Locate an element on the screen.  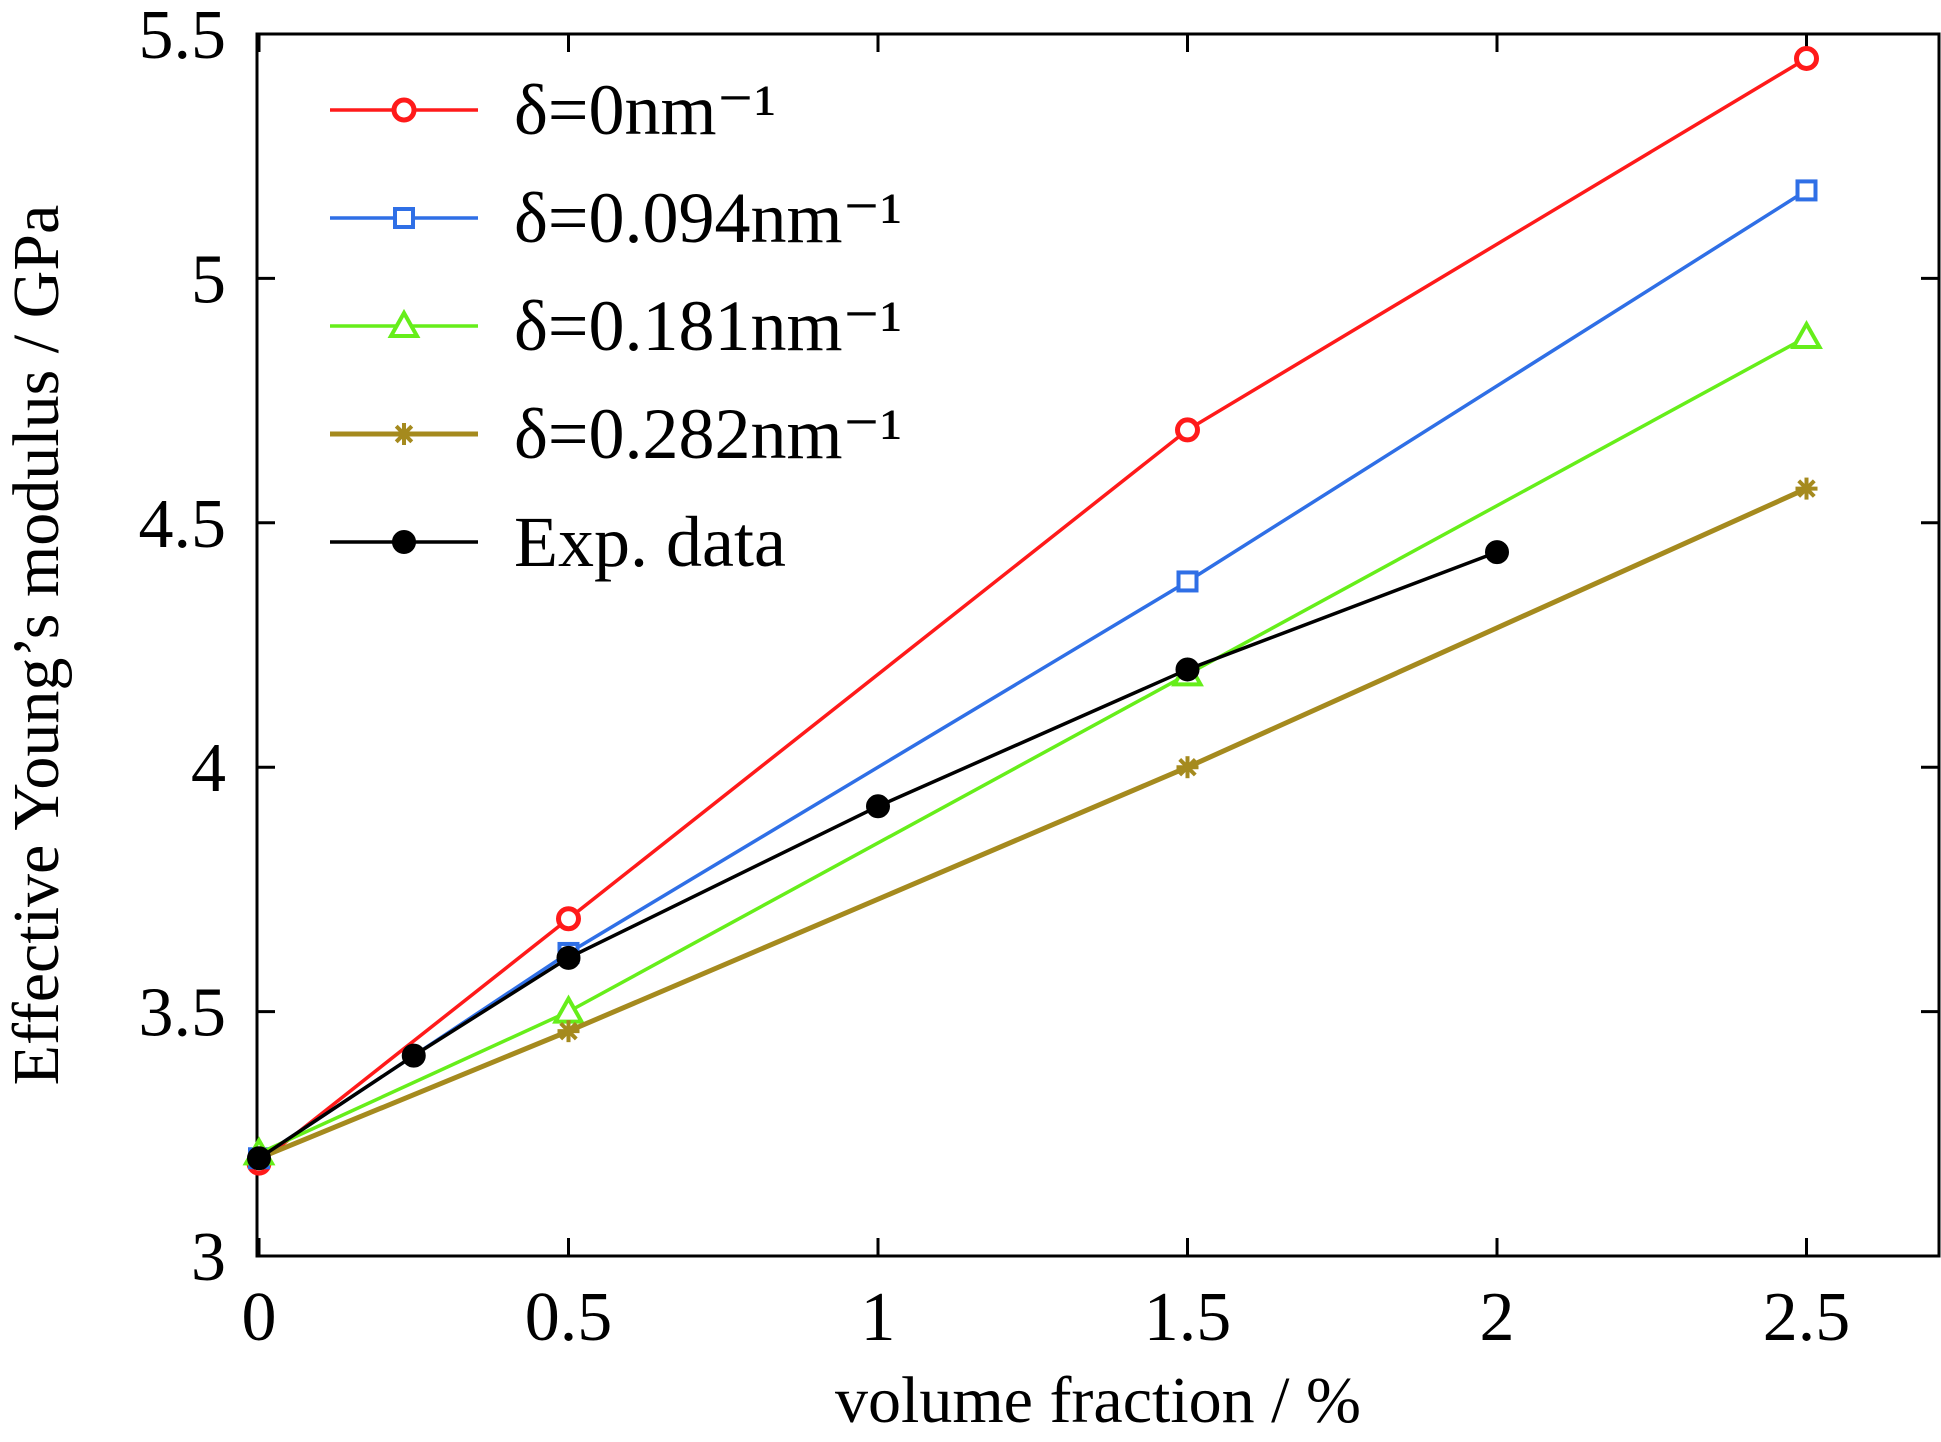
y-axis-label: Effective Young’s modulus / GPa is located at coordinates (36, 645).